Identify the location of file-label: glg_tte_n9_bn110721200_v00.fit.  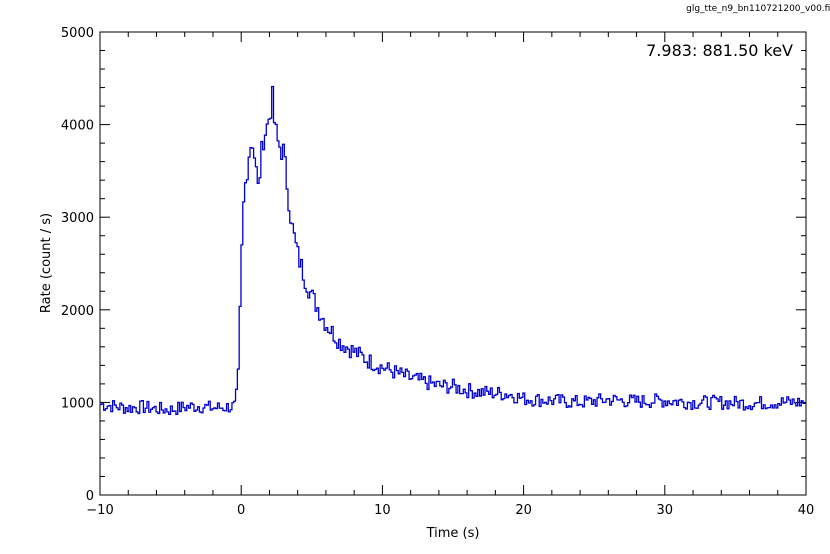
(758, 9).